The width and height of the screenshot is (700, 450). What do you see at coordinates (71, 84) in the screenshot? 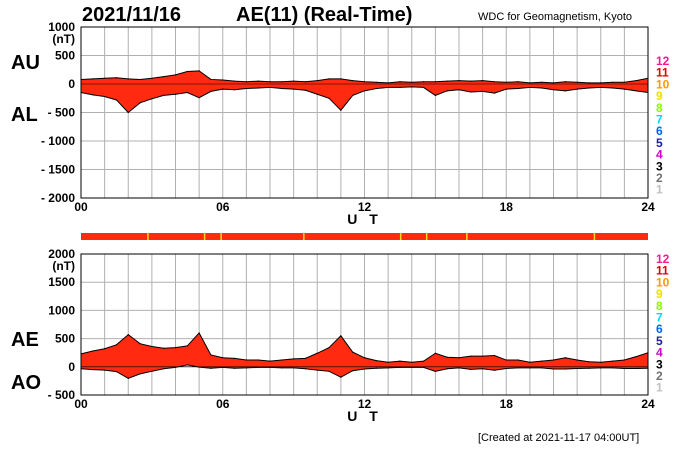
I see `y-tick-label: 0` at bounding box center [71, 84].